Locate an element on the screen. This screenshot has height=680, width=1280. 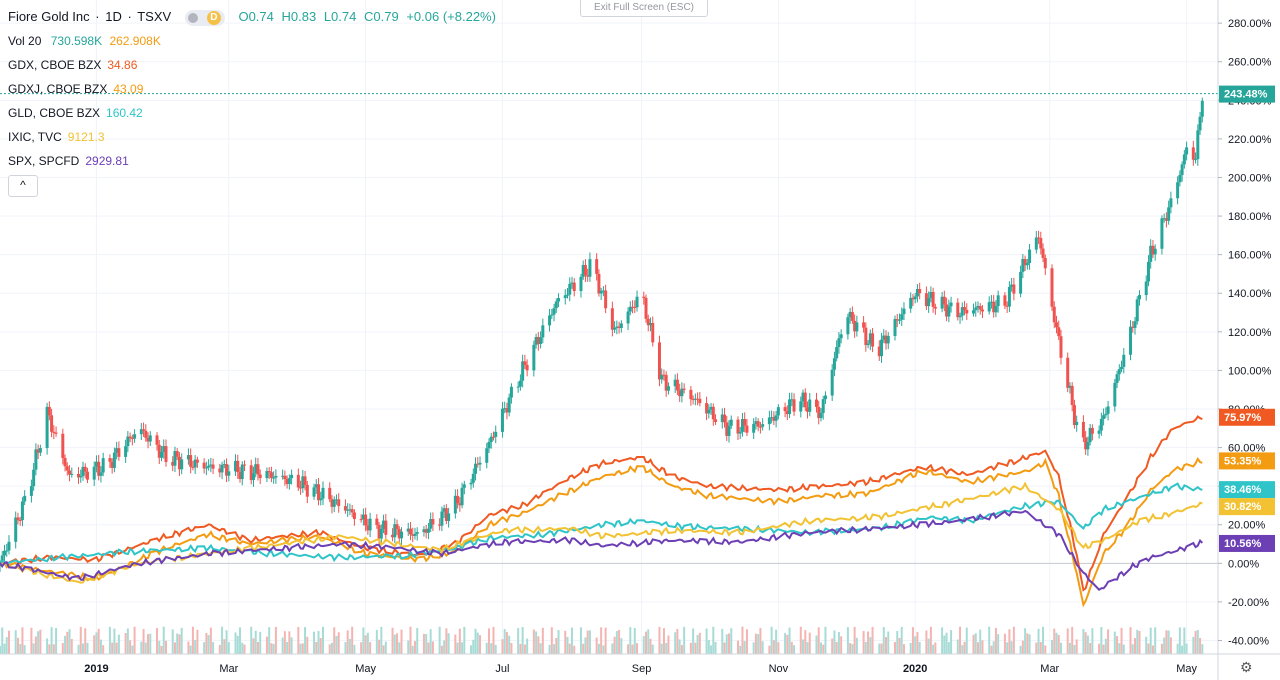
compare-legend-item: SPX, SPCFD 2929.81 is located at coordinates (255, 164).